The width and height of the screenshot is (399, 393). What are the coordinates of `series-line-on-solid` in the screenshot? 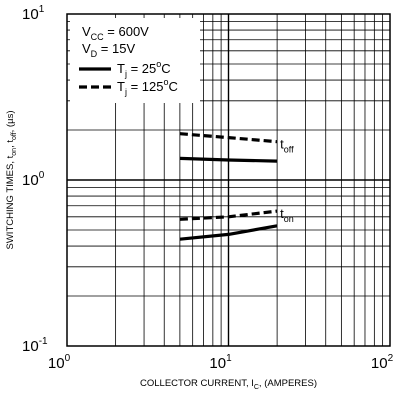 It's located at (228, 232).